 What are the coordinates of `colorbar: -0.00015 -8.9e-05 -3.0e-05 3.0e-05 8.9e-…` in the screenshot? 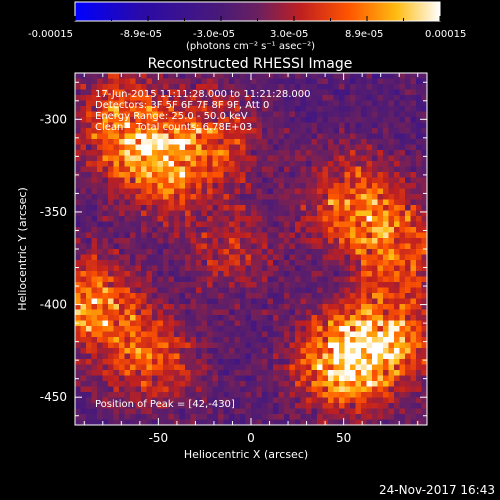 It's located at (247, 26).